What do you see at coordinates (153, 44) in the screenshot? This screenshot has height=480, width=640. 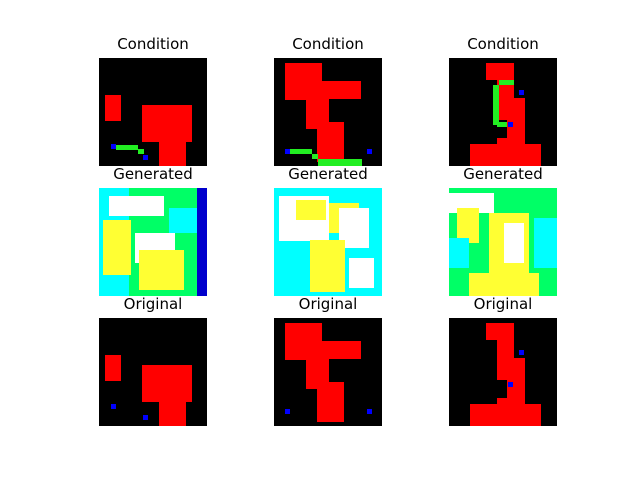 I see `title-condition-1: Condition` at bounding box center [153, 44].